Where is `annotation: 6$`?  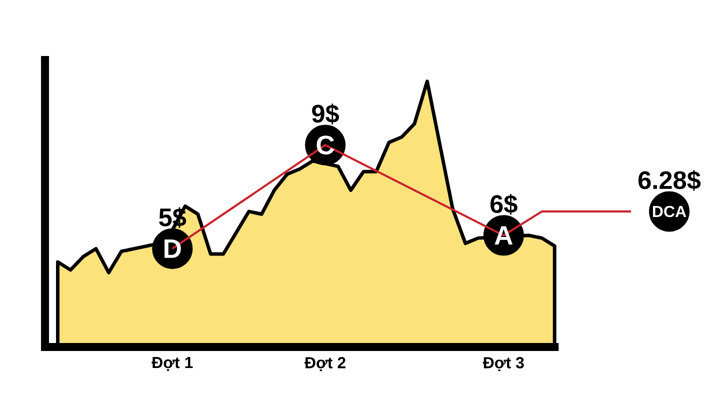
annotation: 6$ is located at coordinates (504, 204).